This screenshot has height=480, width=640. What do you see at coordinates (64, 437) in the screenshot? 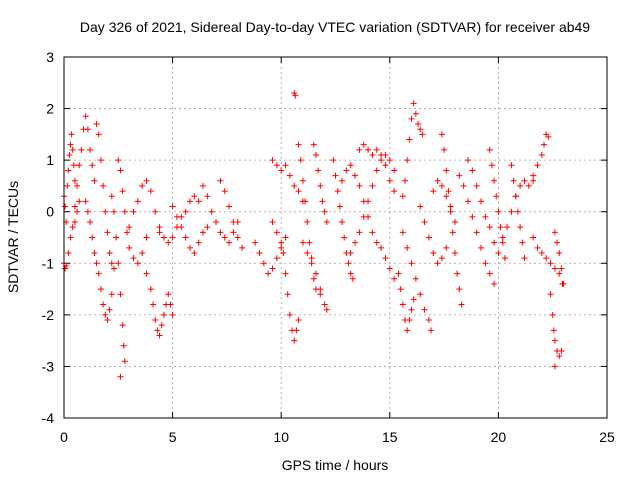
I see `x-tick-label: 0` at bounding box center [64, 437].